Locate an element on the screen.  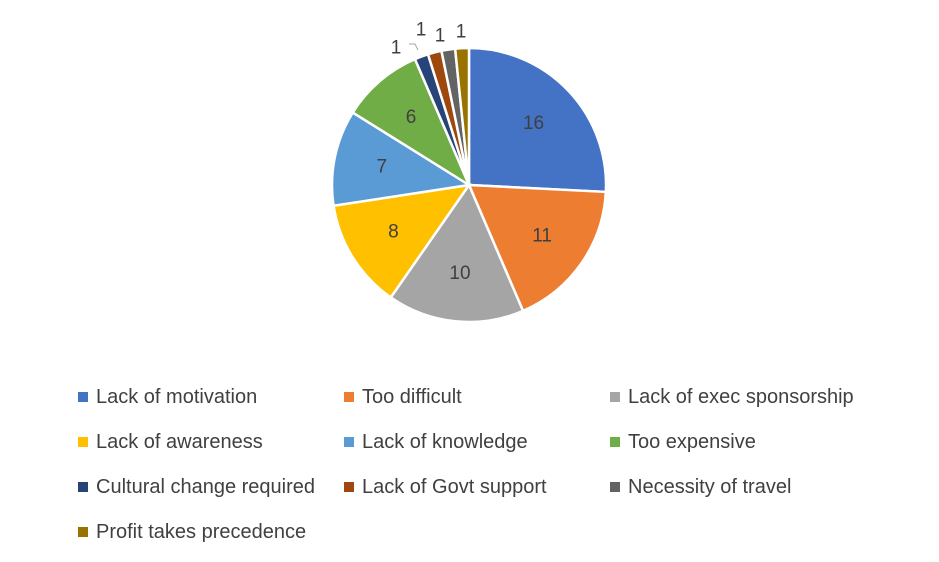
legend-label: Too difficult is located at coordinates (412, 396).